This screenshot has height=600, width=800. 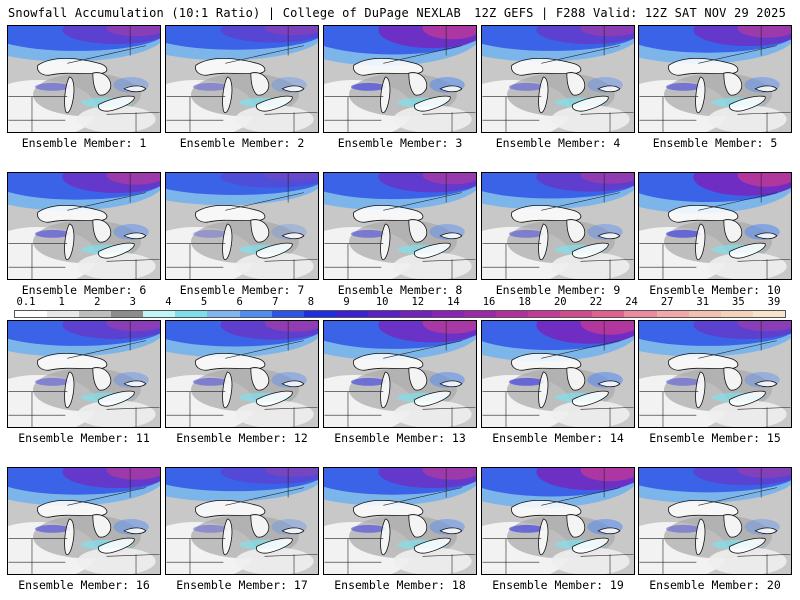 What do you see at coordinates (346, 302) in the screenshot?
I see `colorbar-tick-label: 9` at bounding box center [346, 302].